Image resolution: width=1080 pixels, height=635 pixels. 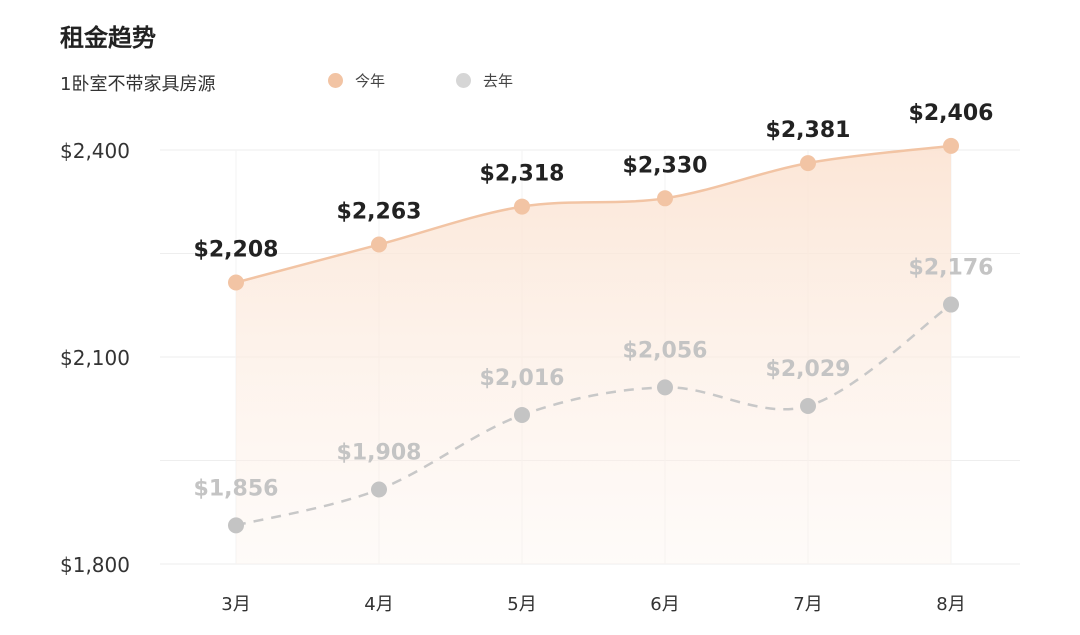 I want to click on data-label-last-year: $1,908, so click(x=379, y=452).